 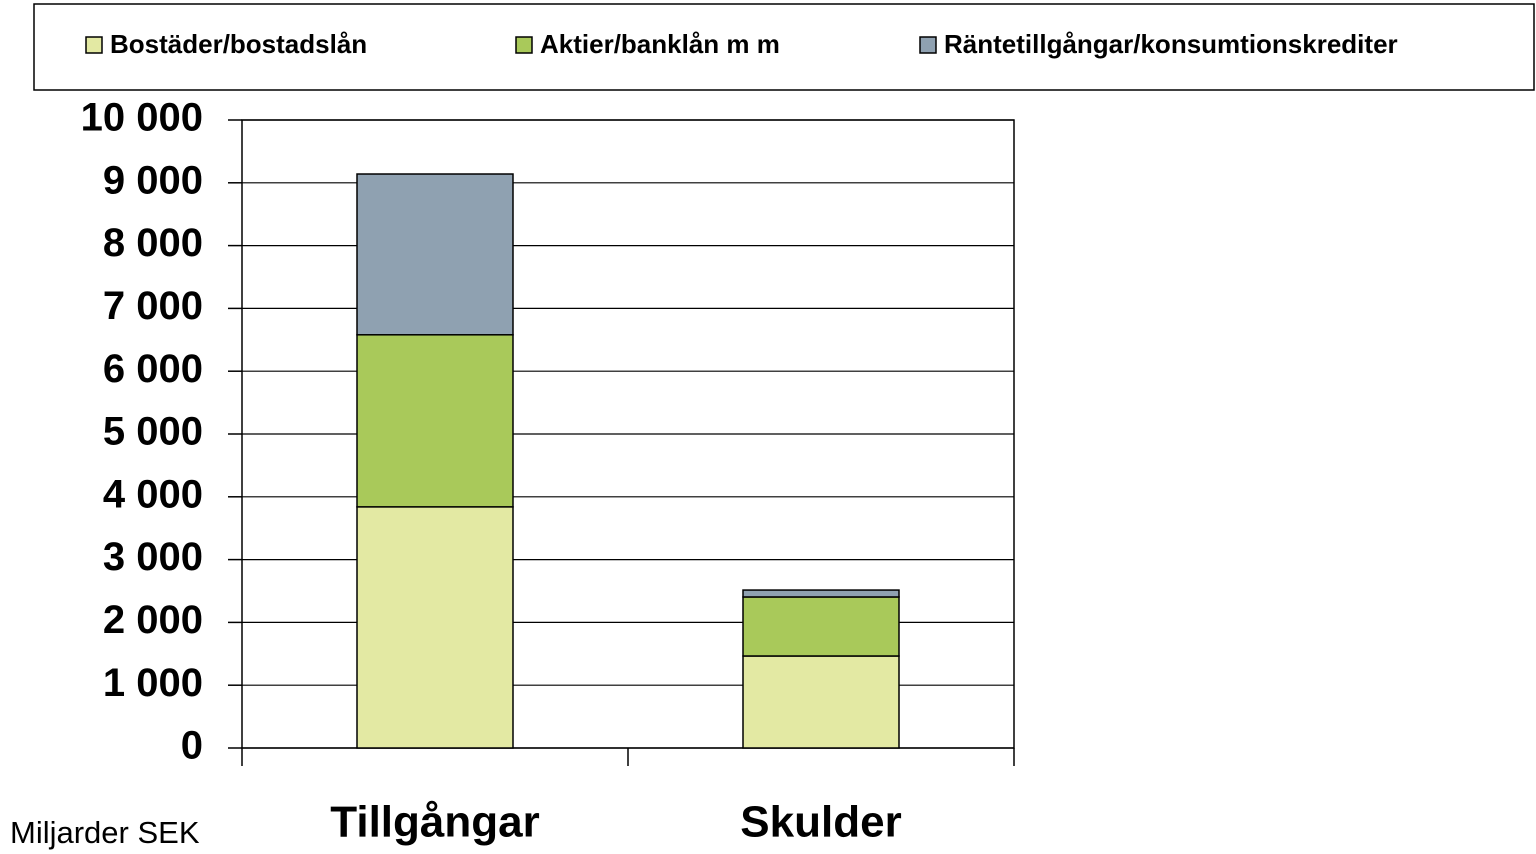 I want to click on y-tick-label: 10 000, so click(x=142, y=118).